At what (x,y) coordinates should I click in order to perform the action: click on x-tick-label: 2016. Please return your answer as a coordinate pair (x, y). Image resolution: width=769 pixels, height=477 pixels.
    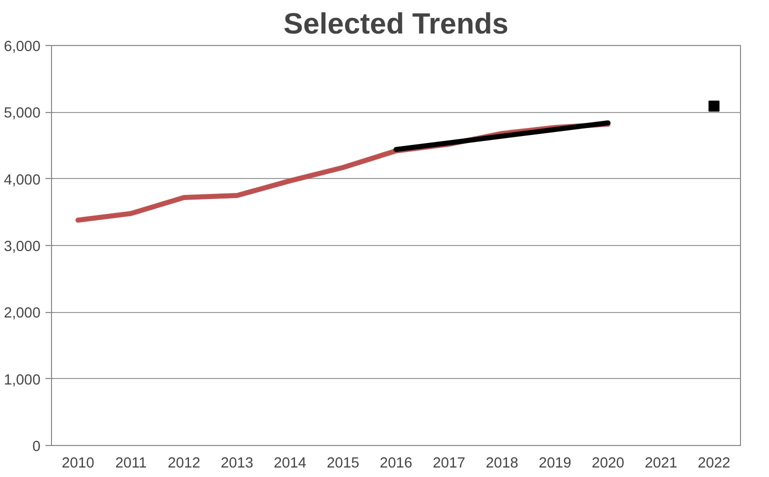
    Looking at the image, I should click on (396, 464).